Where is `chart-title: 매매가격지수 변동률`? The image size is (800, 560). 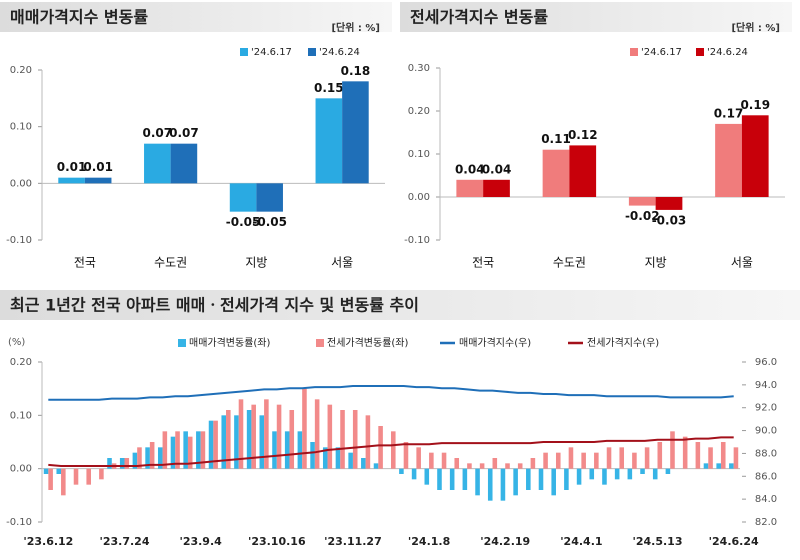 chart-title: 매매가격지수 변동률 is located at coordinates (79, 17).